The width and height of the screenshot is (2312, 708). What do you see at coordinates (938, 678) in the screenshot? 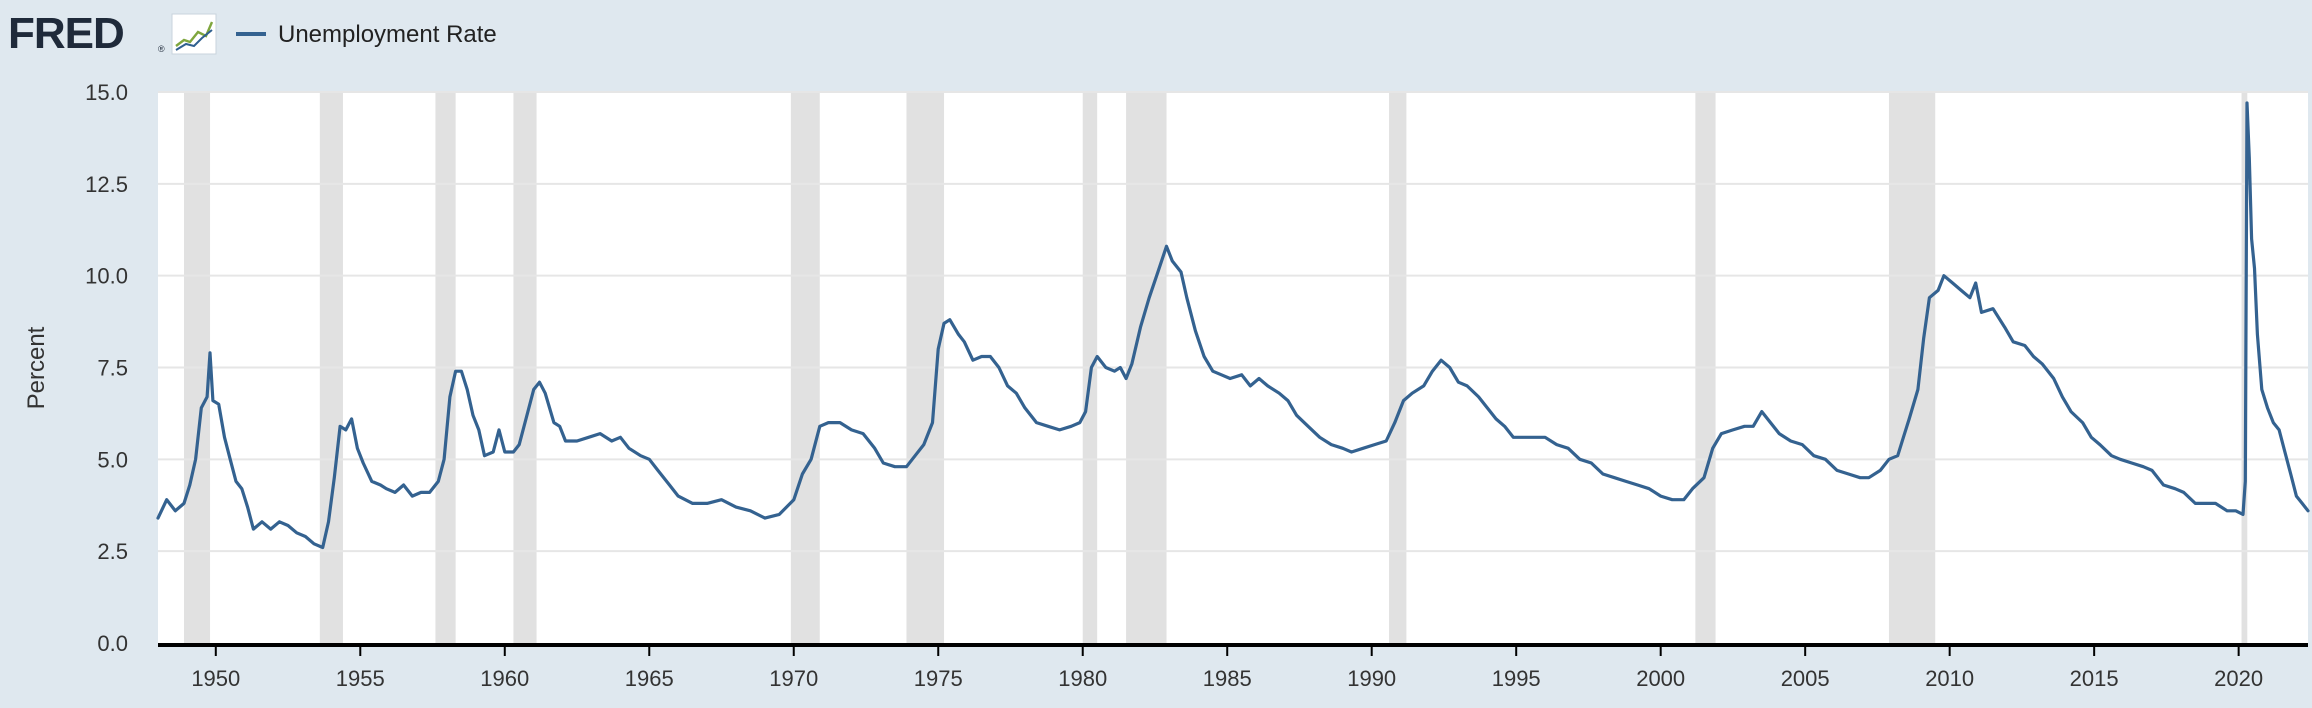
I see `x-tick-label: 1975` at bounding box center [938, 678].